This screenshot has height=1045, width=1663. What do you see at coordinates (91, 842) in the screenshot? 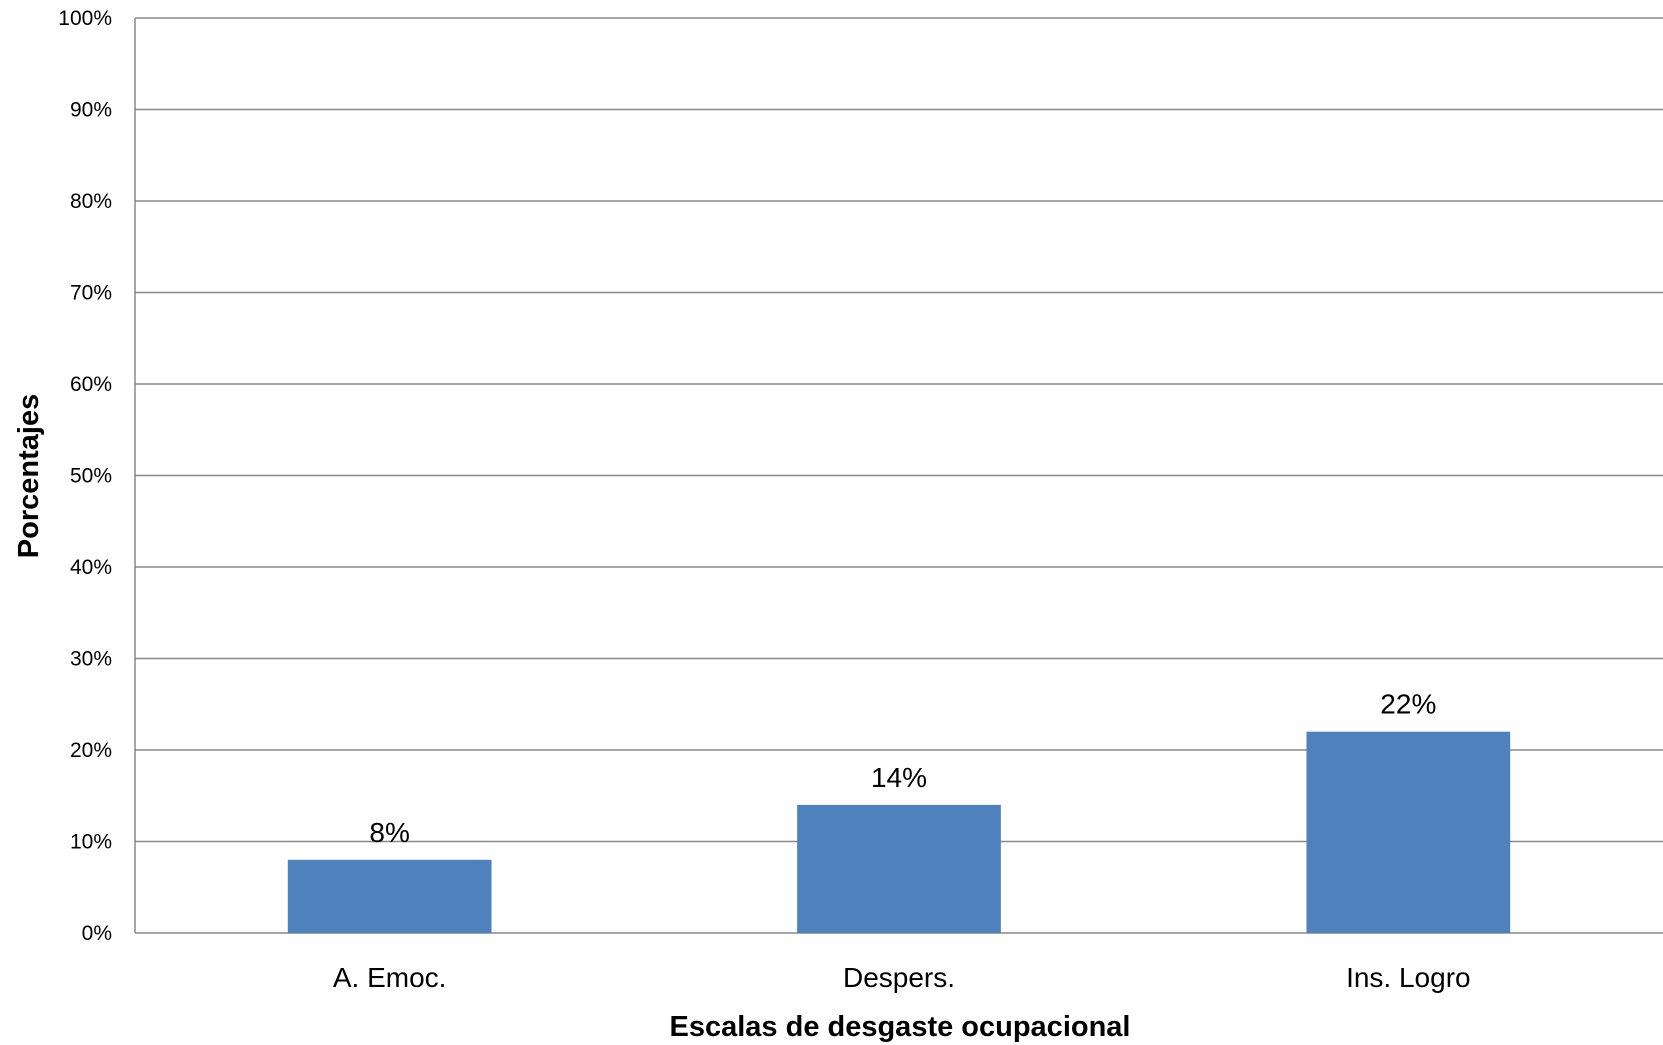
I see `y-tick-label: 10%` at bounding box center [91, 842].